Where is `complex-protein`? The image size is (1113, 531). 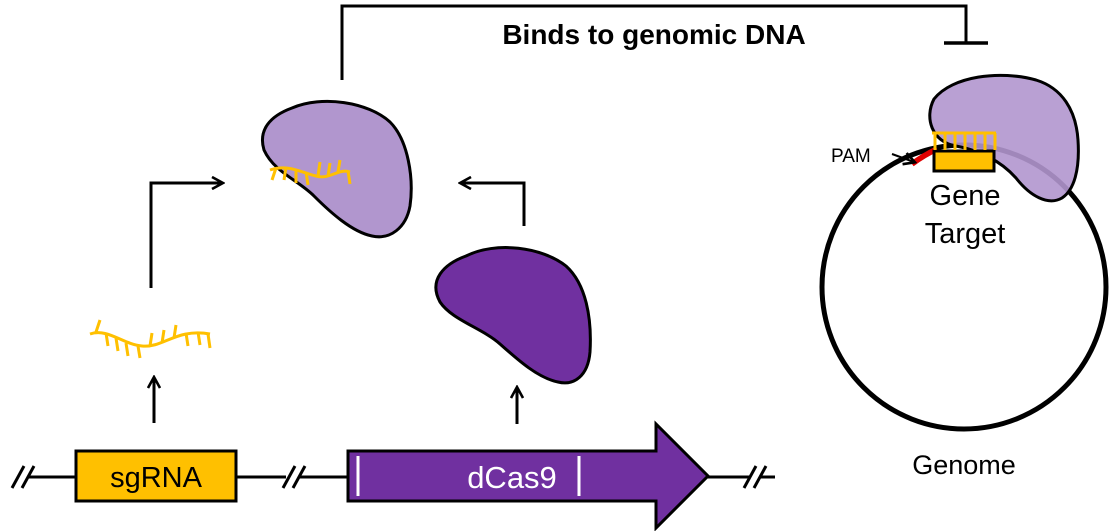 complex-protein is located at coordinates (337, 169).